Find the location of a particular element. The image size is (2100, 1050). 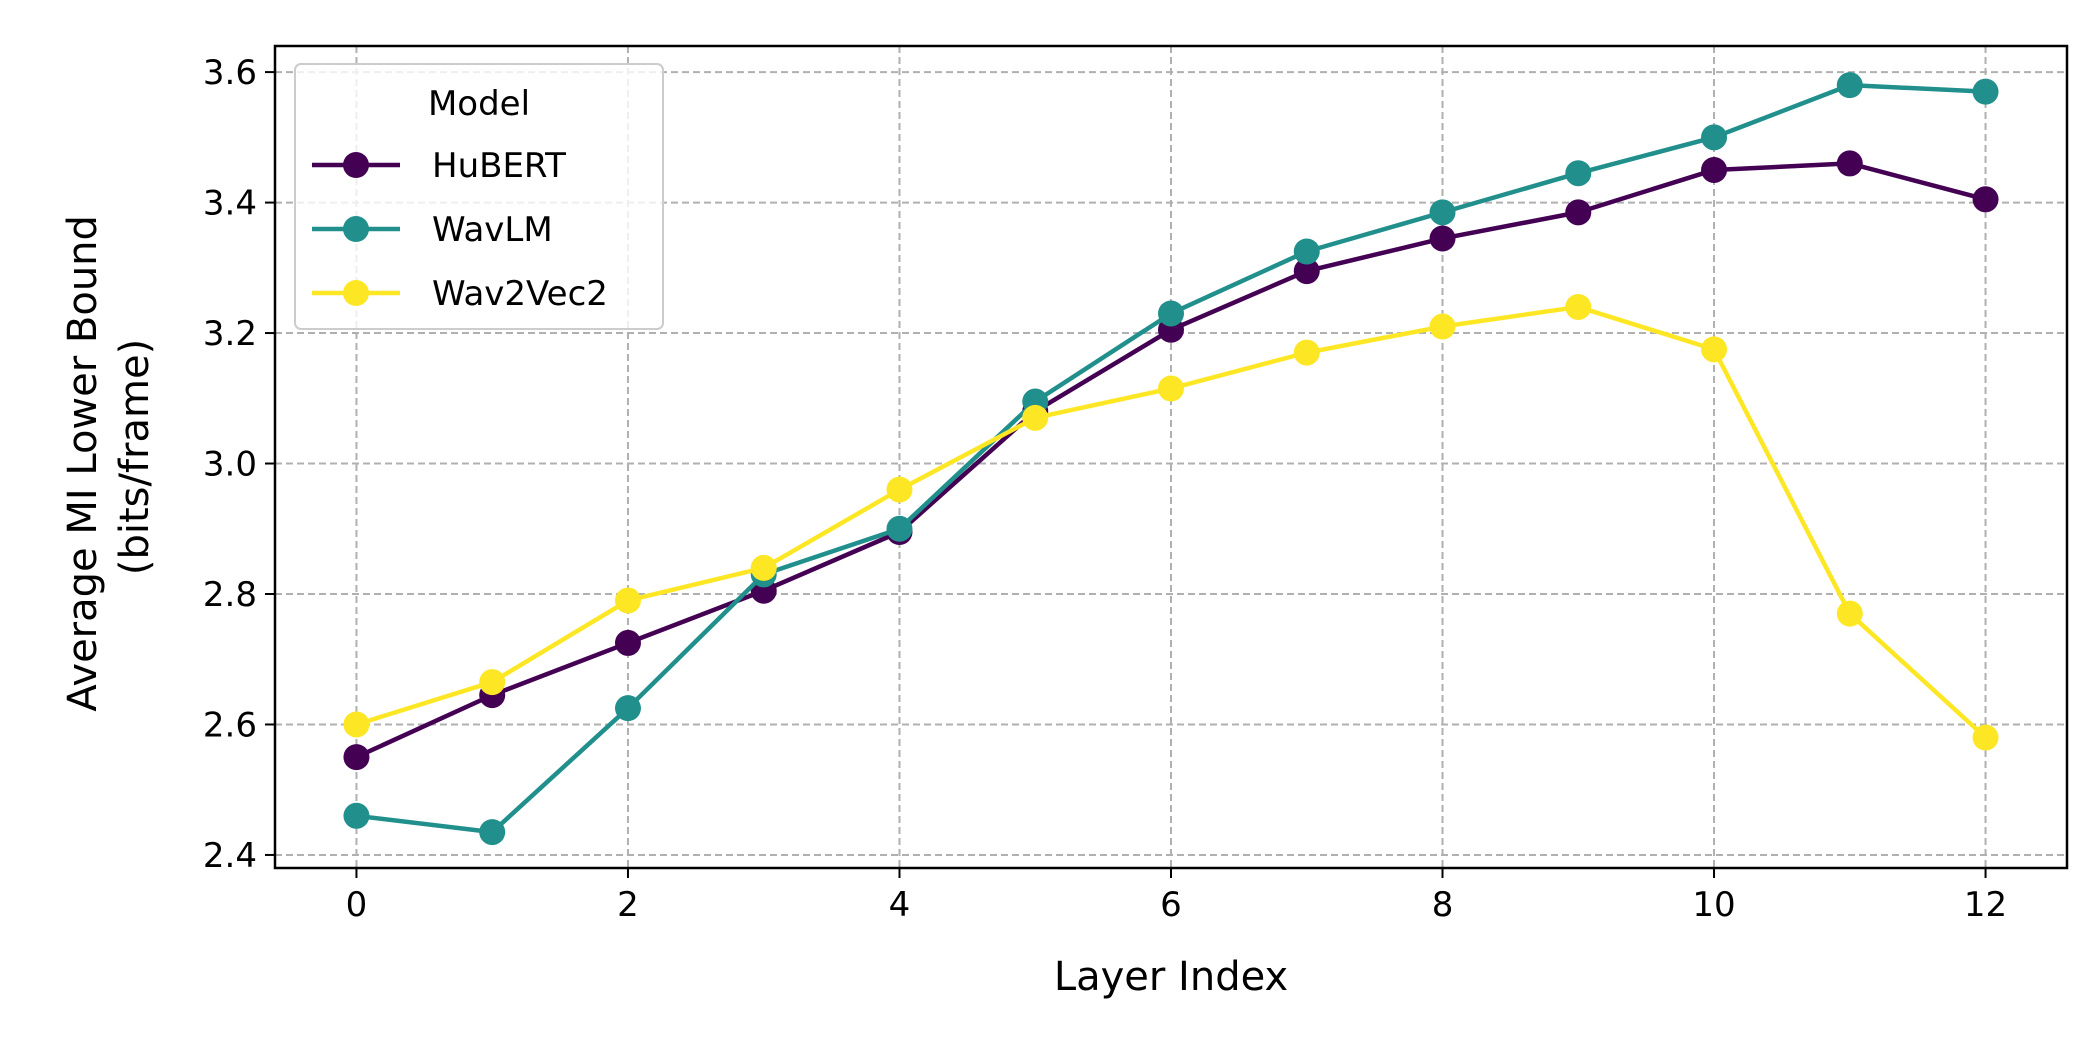

y-axis-label-line-2: (bits/frame) is located at coordinates (135, 457).